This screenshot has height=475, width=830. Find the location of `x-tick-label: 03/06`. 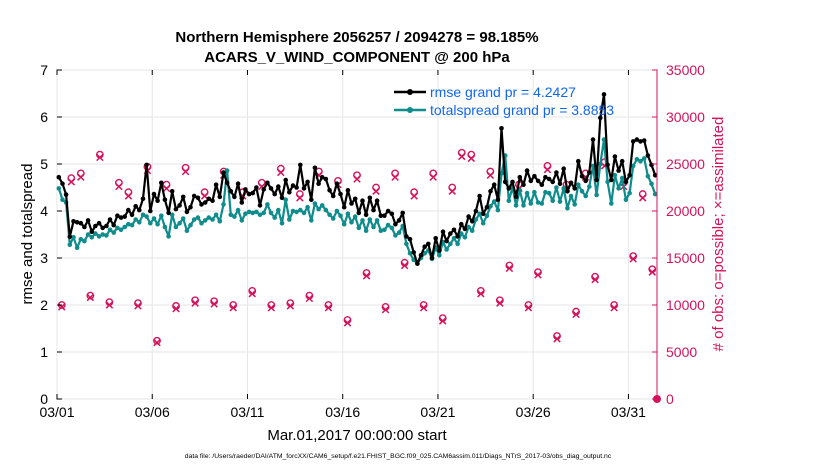

x-tick-label: 03/06 is located at coordinates (152, 412).